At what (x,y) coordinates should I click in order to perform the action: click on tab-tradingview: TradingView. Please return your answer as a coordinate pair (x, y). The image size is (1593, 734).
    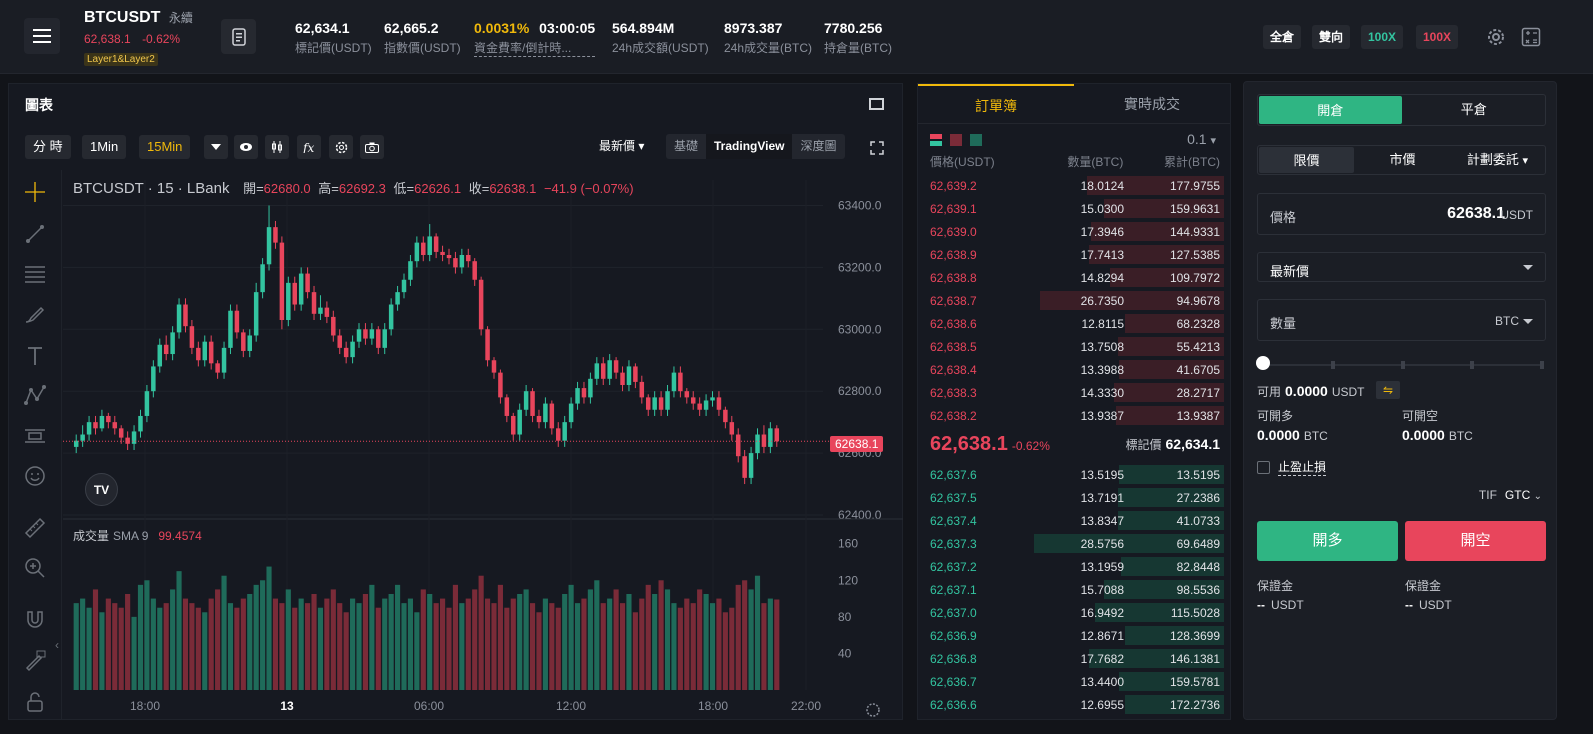
    Looking at the image, I should click on (749, 146).